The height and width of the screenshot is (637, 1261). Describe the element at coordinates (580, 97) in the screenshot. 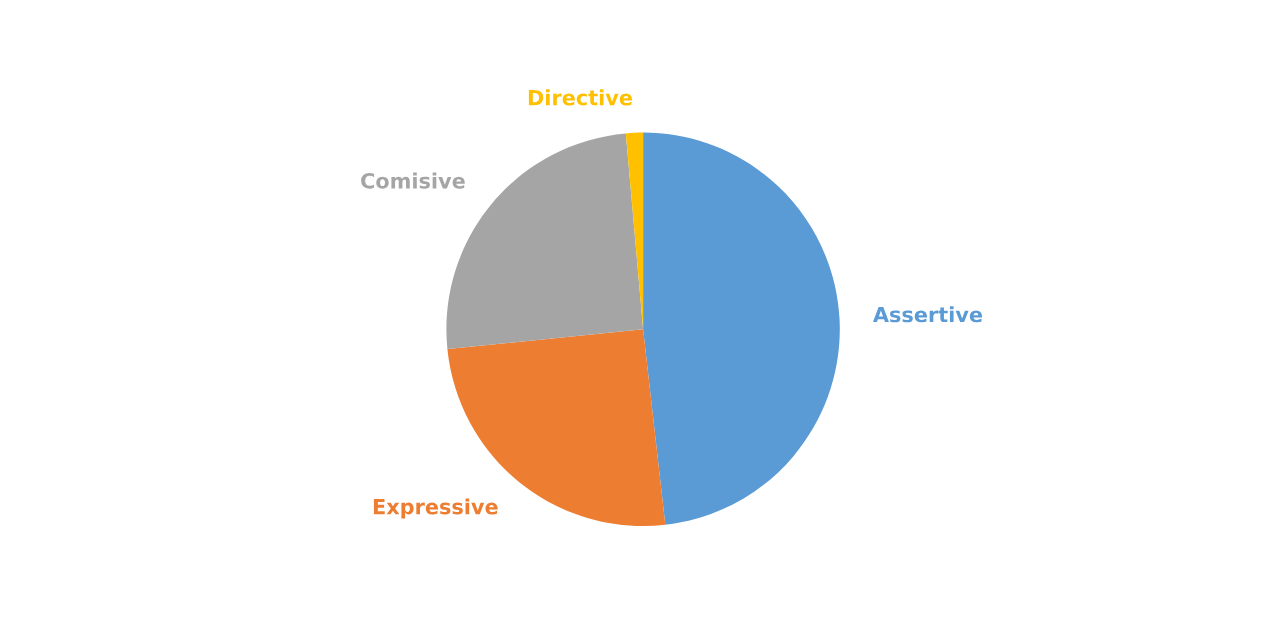

I see `slice-label: Directive` at that location.